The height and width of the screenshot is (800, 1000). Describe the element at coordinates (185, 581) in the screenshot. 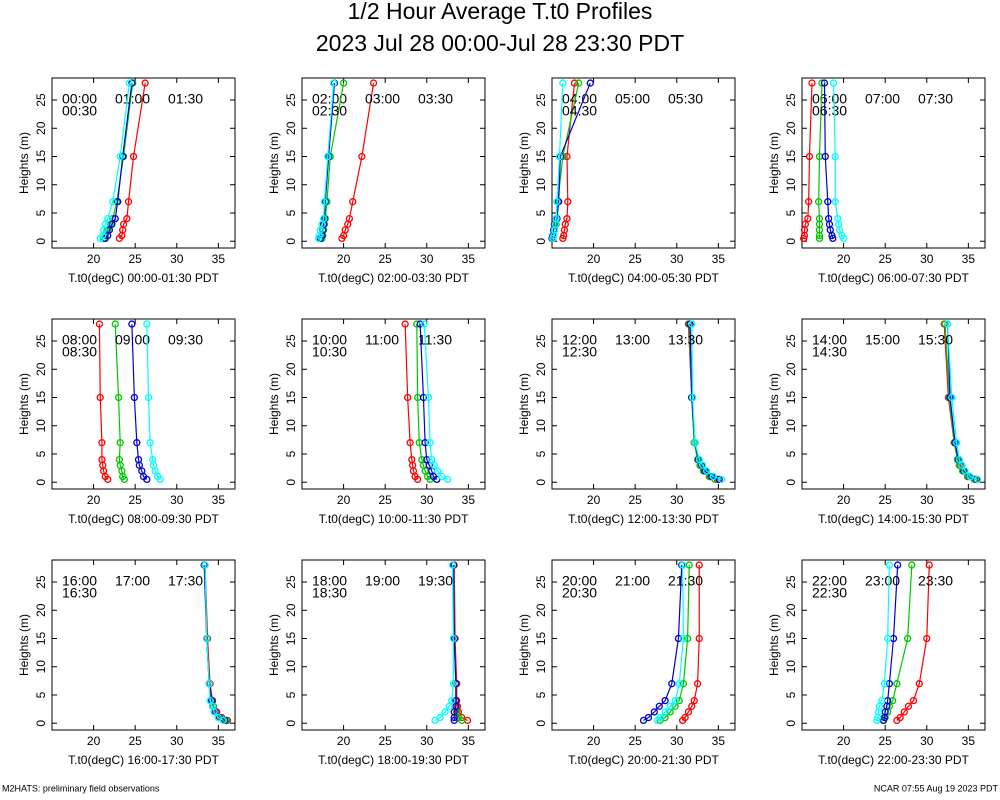

I see `legend-label: 17:30` at that location.